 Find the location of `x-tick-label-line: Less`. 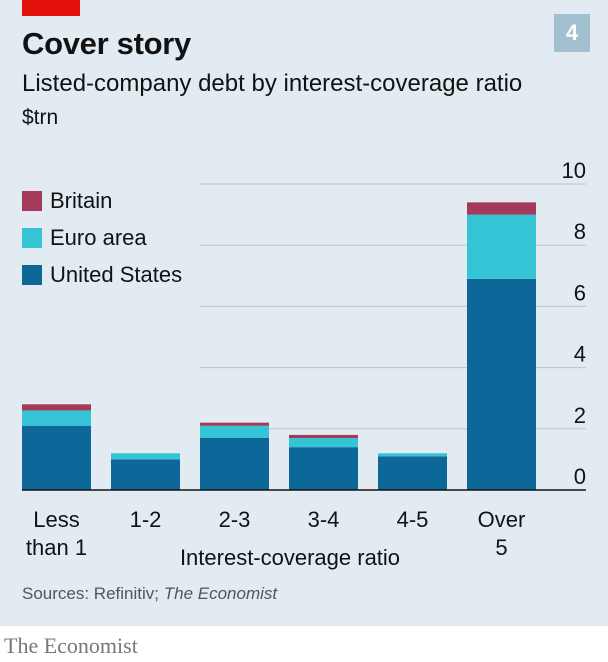

x-tick-label-line: Less is located at coordinates (56, 519).